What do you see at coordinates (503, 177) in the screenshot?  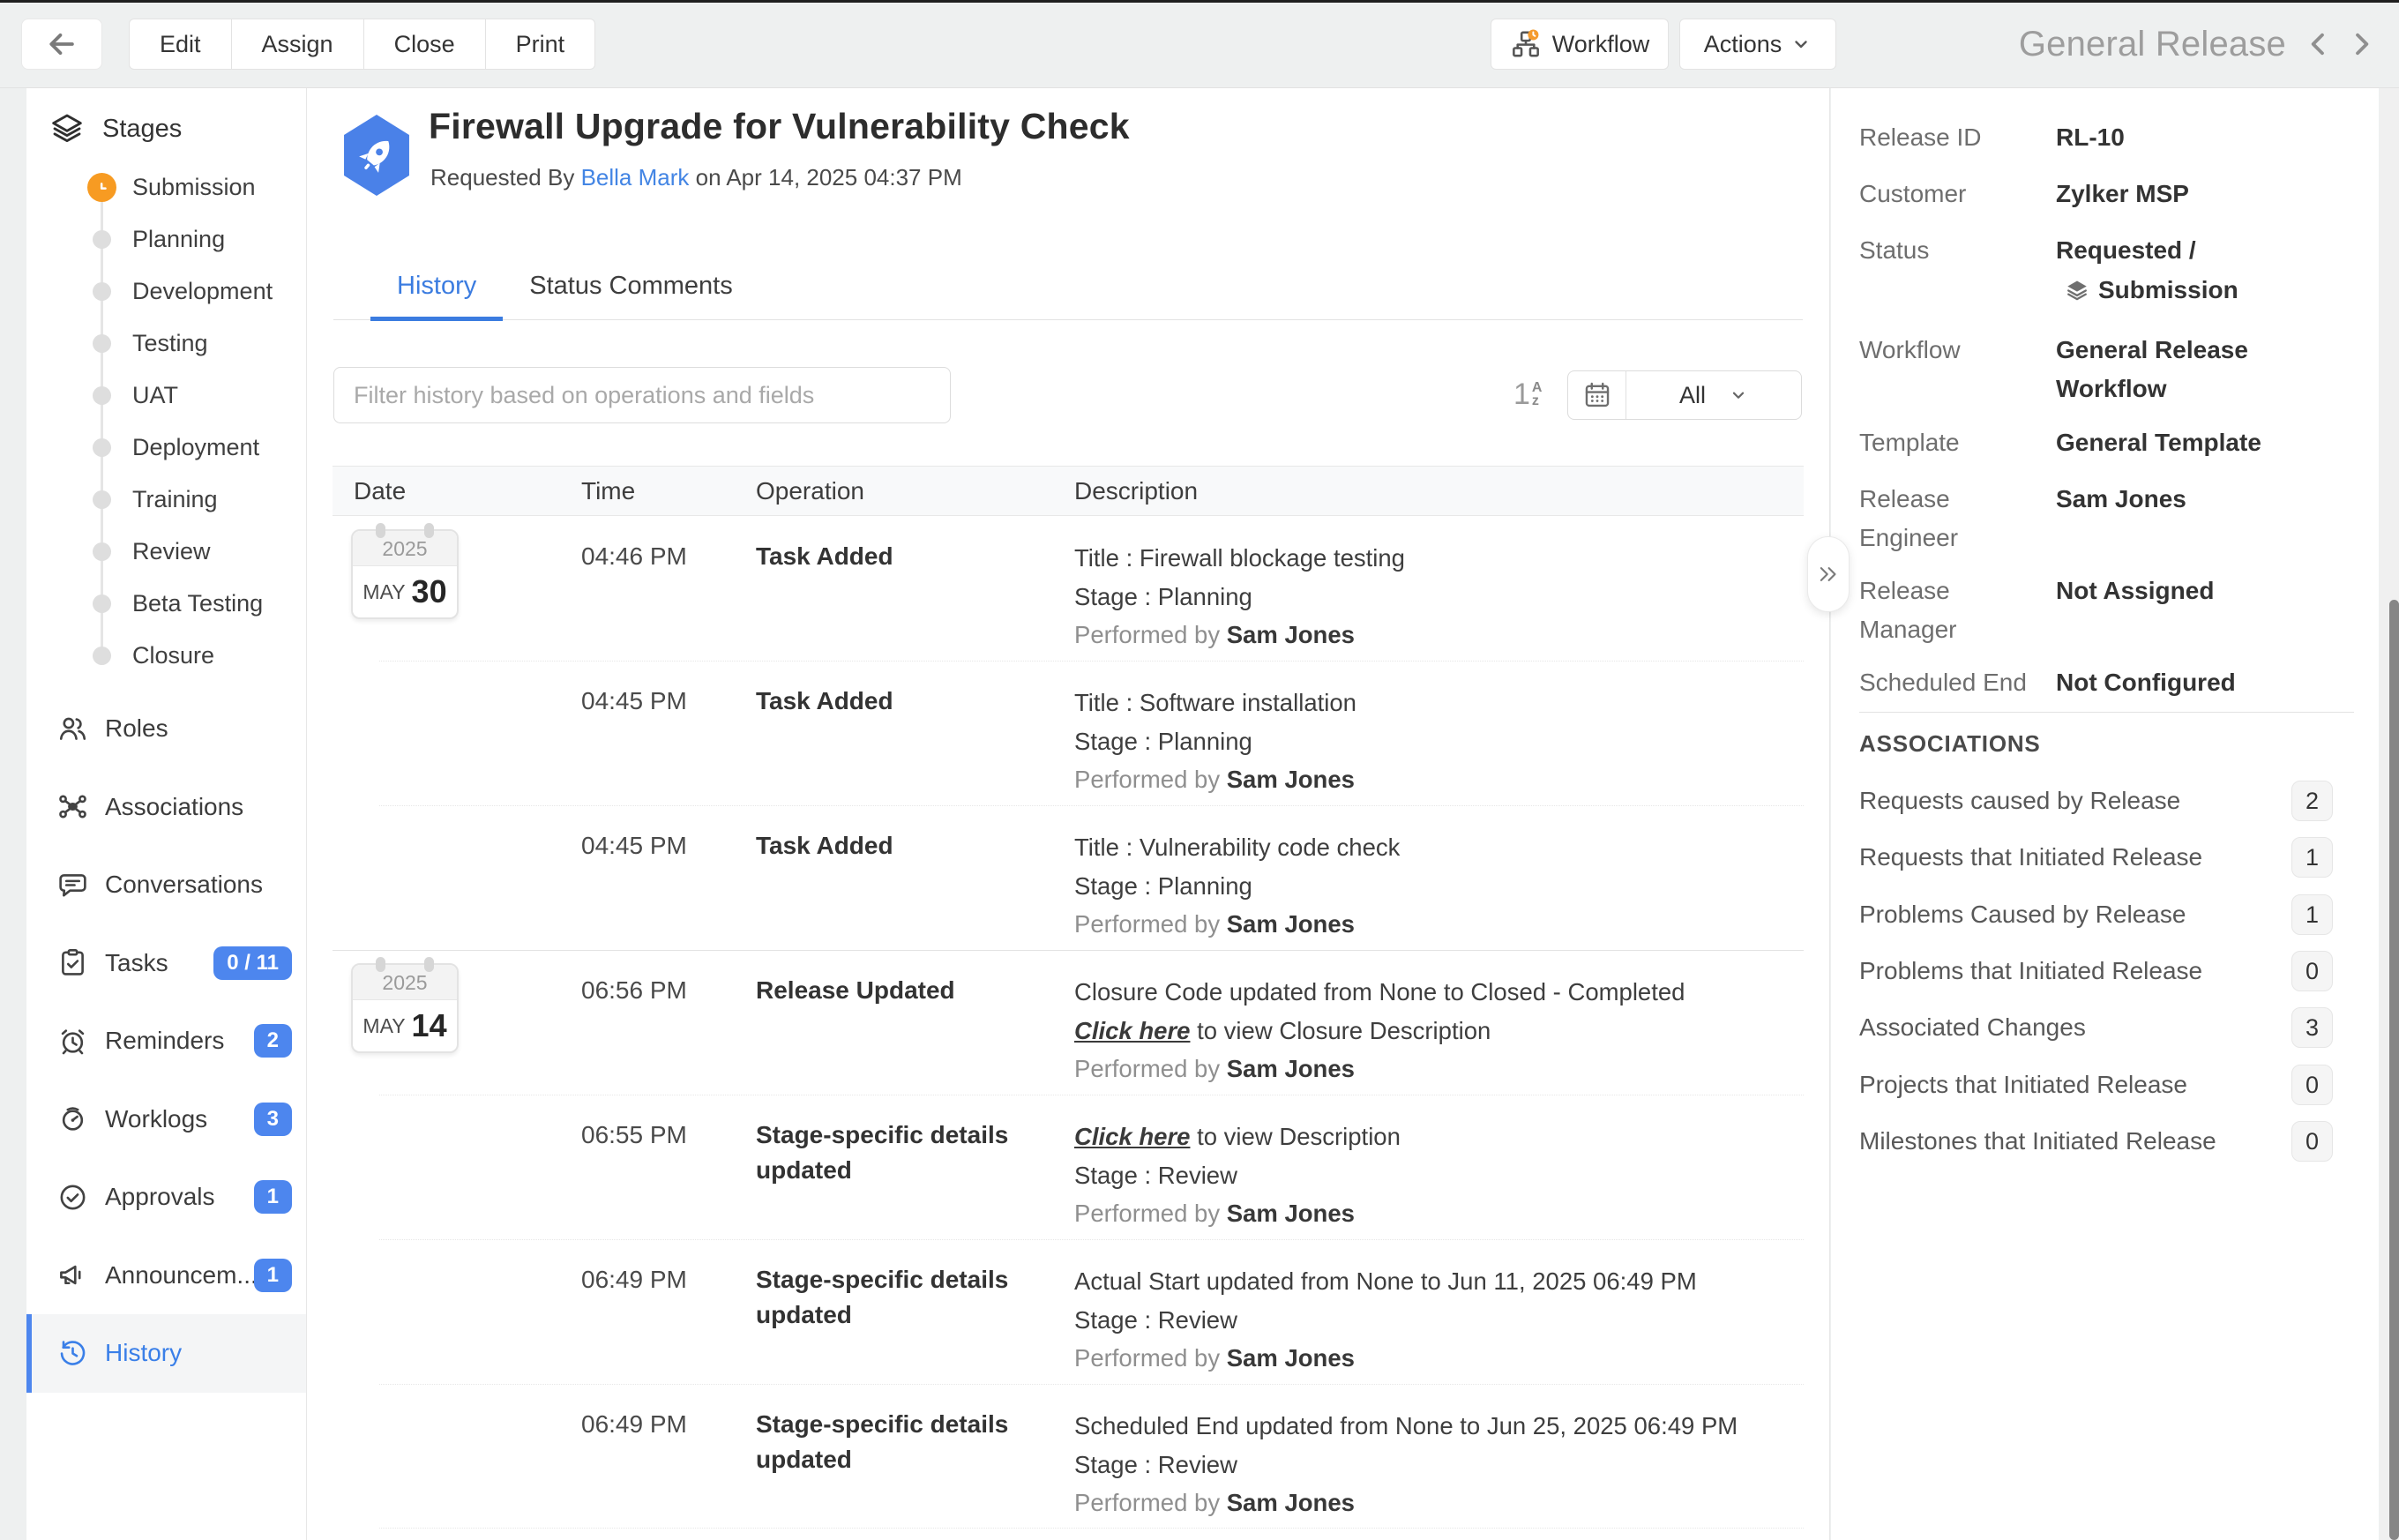 I see `requested-by-prefix: Requested By` at bounding box center [503, 177].